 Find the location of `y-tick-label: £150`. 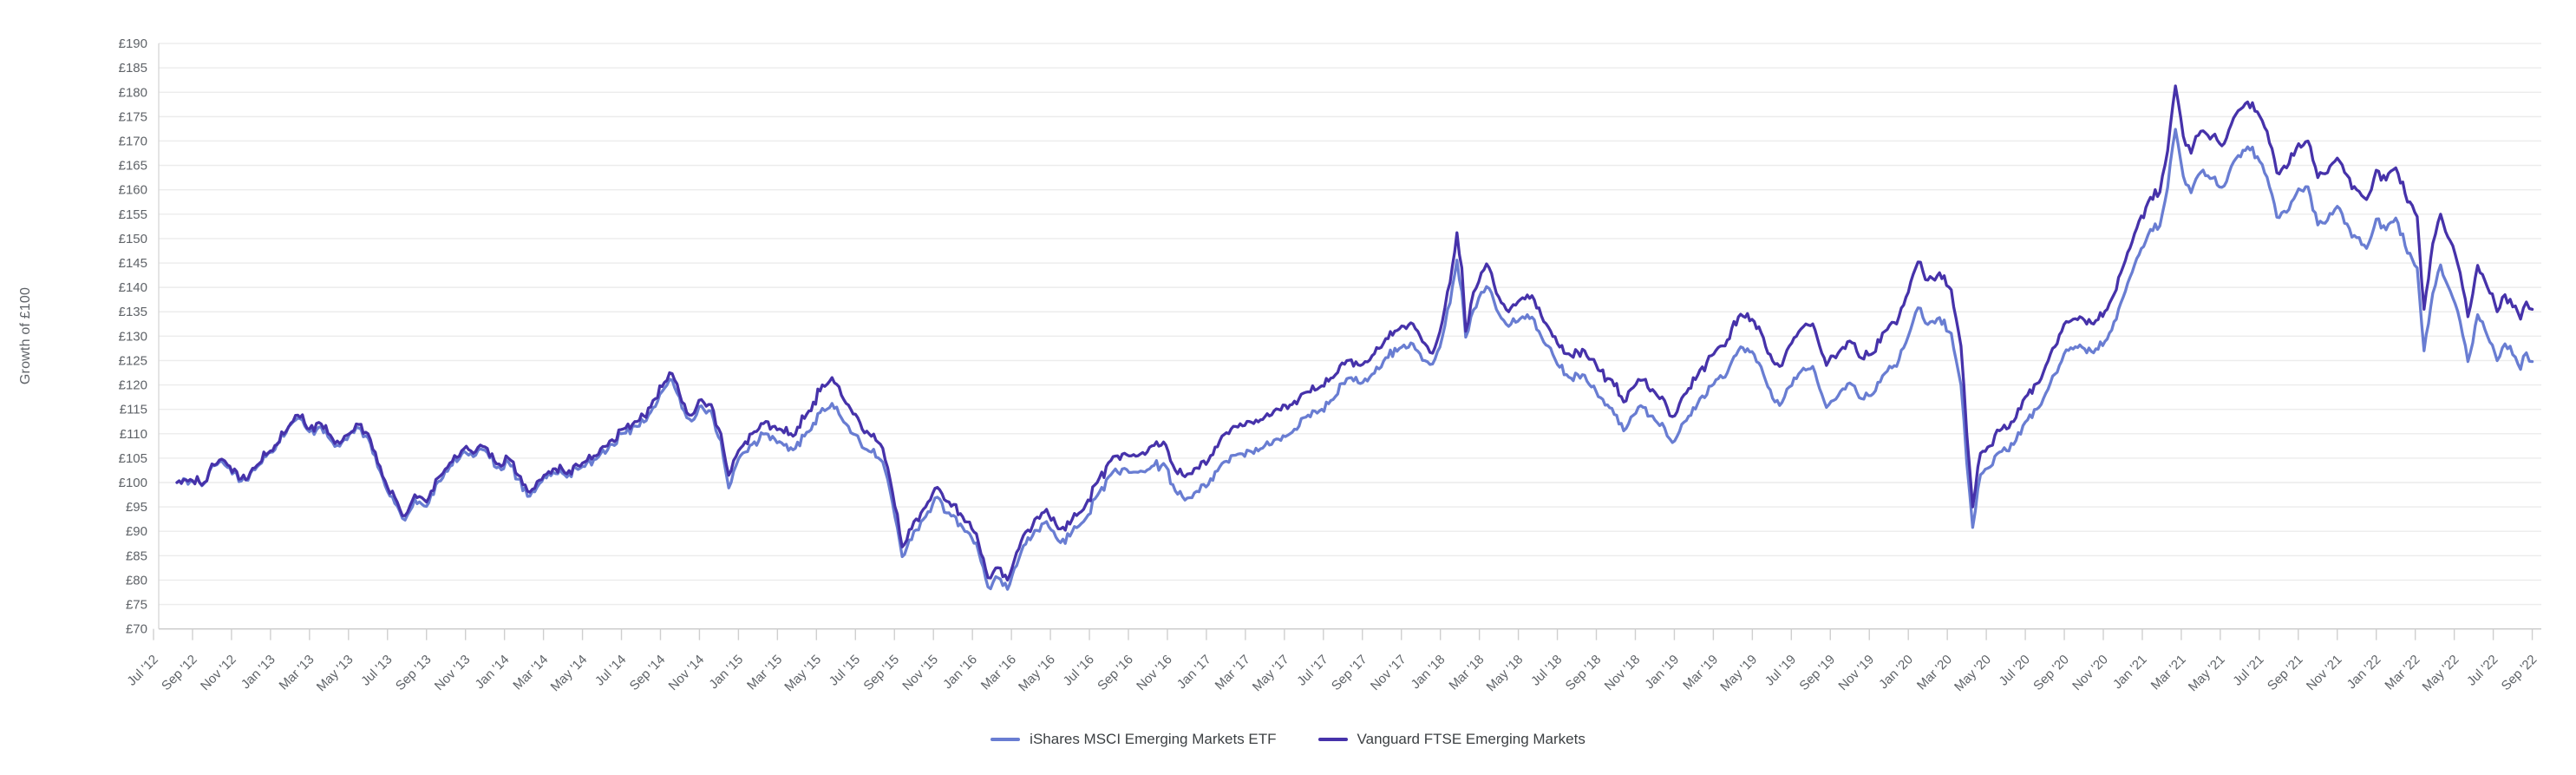

y-tick-label: £150 is located at coordinates (133, 239).